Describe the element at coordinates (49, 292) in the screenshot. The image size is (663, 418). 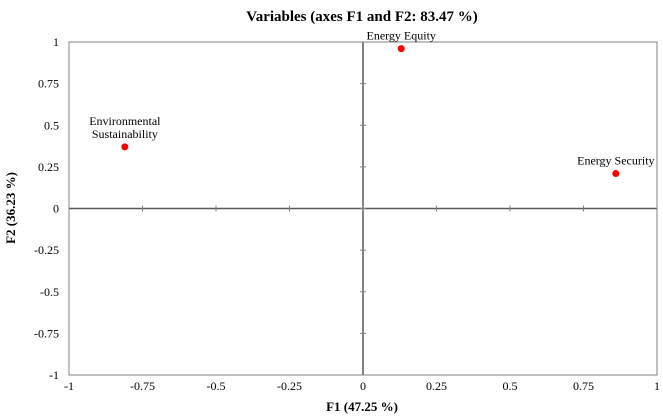
I see `y-tick-label: -0.5` at that location.